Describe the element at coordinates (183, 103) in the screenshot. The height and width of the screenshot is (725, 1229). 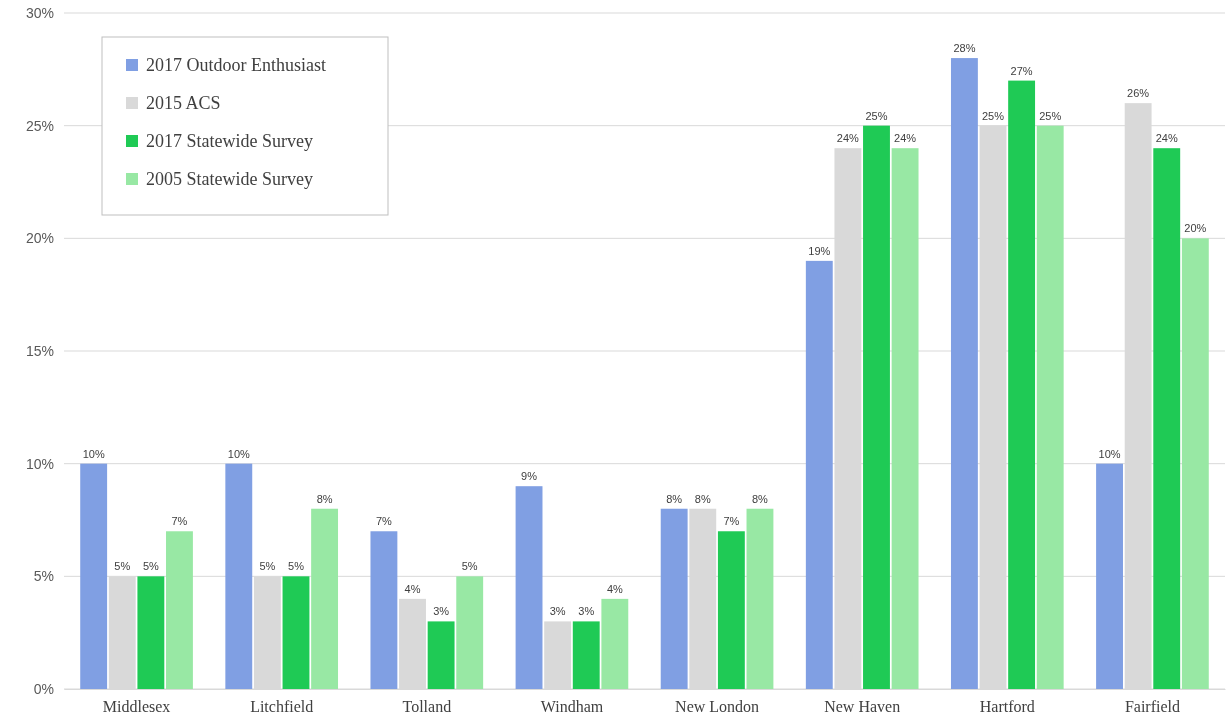
I see `legend-label: 2015 ACS` at that location.